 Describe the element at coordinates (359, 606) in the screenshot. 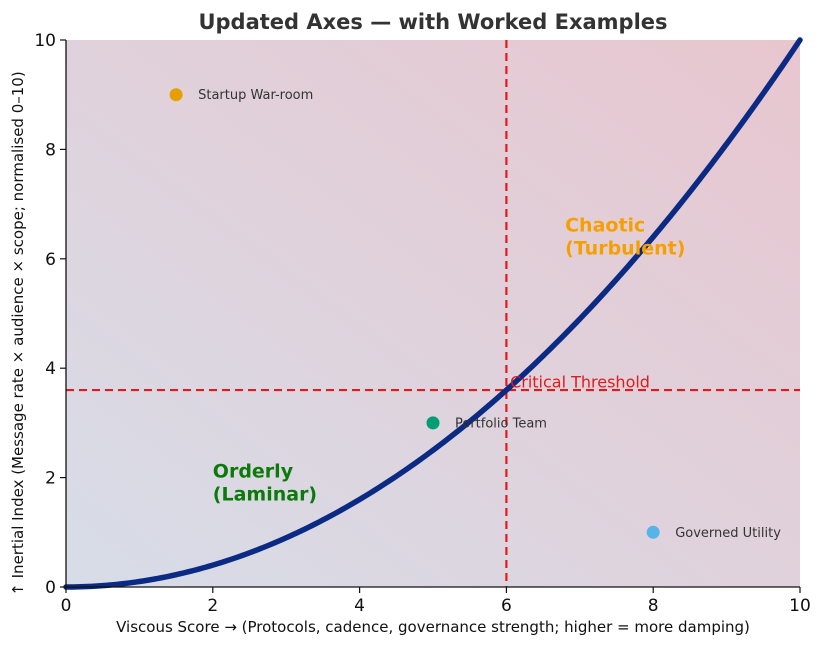

I see `x-tick-label: 4` at that location.